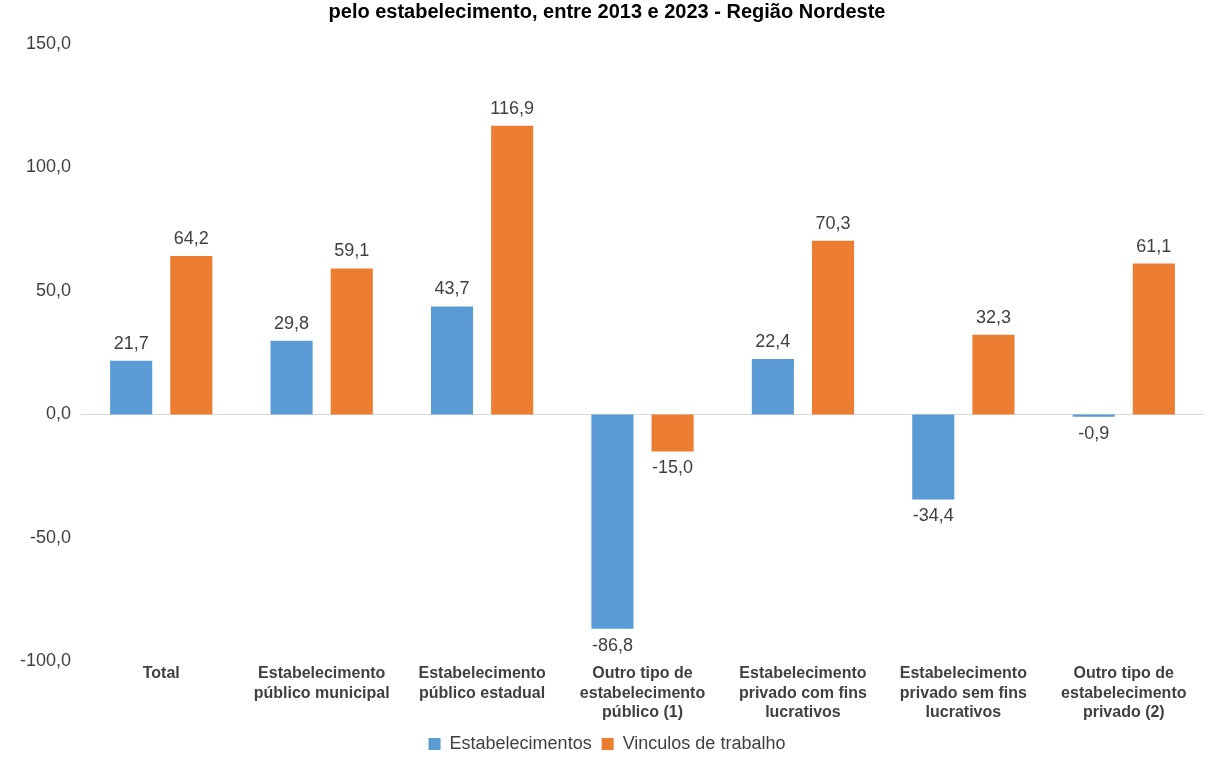 This screenshot has width=1224, height=773. Describe the element at coordinates (191, 237) in the screenshot. I see `data-label: 64,2` at that location.